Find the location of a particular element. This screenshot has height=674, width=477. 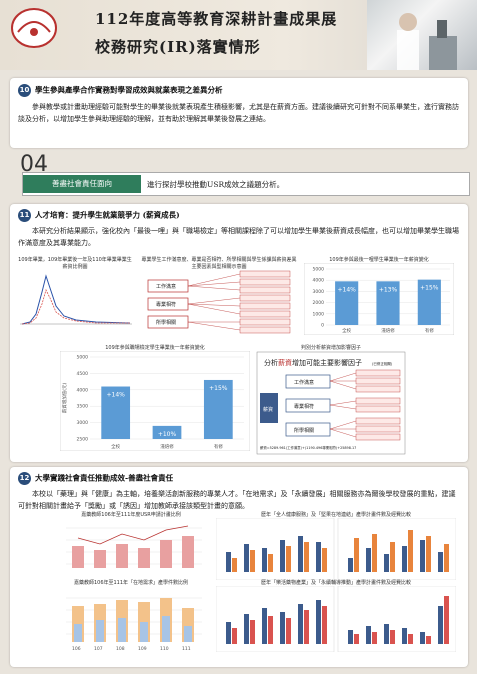

section-heading: 人才培育：提升學生就業競爭力 (薪資成長) is located at coordinates (107, 215).